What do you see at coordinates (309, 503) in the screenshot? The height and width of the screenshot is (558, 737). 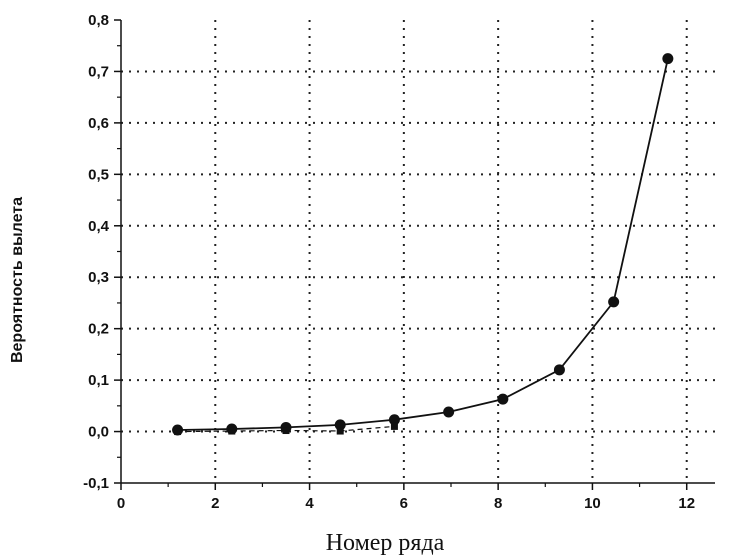 I see `x-tick-label: 4` at bounding box center [309, 503].